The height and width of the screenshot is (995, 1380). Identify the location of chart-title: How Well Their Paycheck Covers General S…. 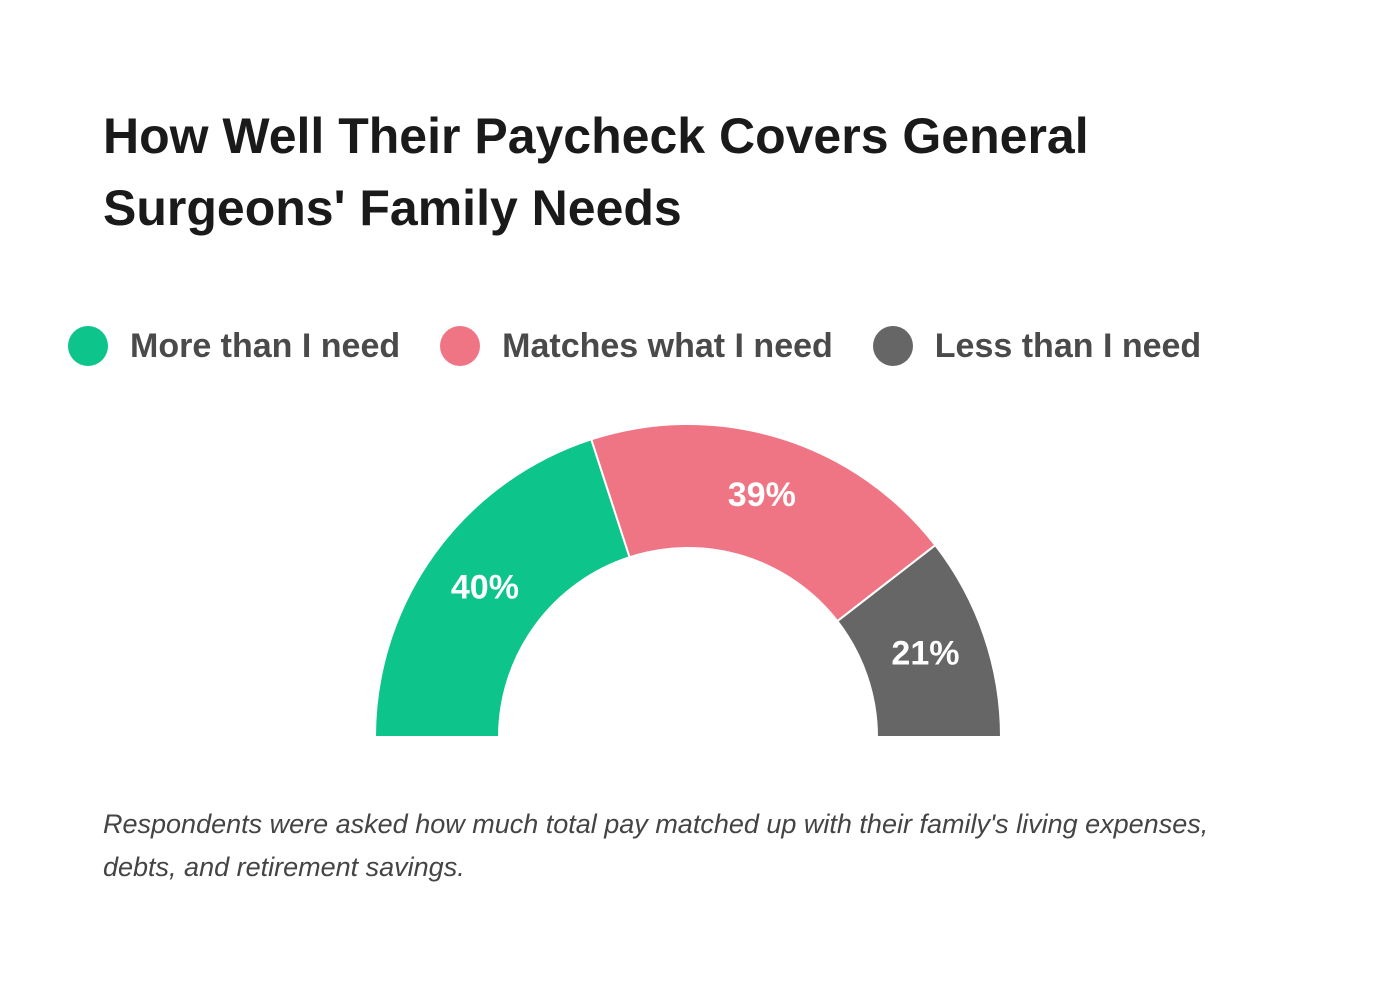
(596, 172).